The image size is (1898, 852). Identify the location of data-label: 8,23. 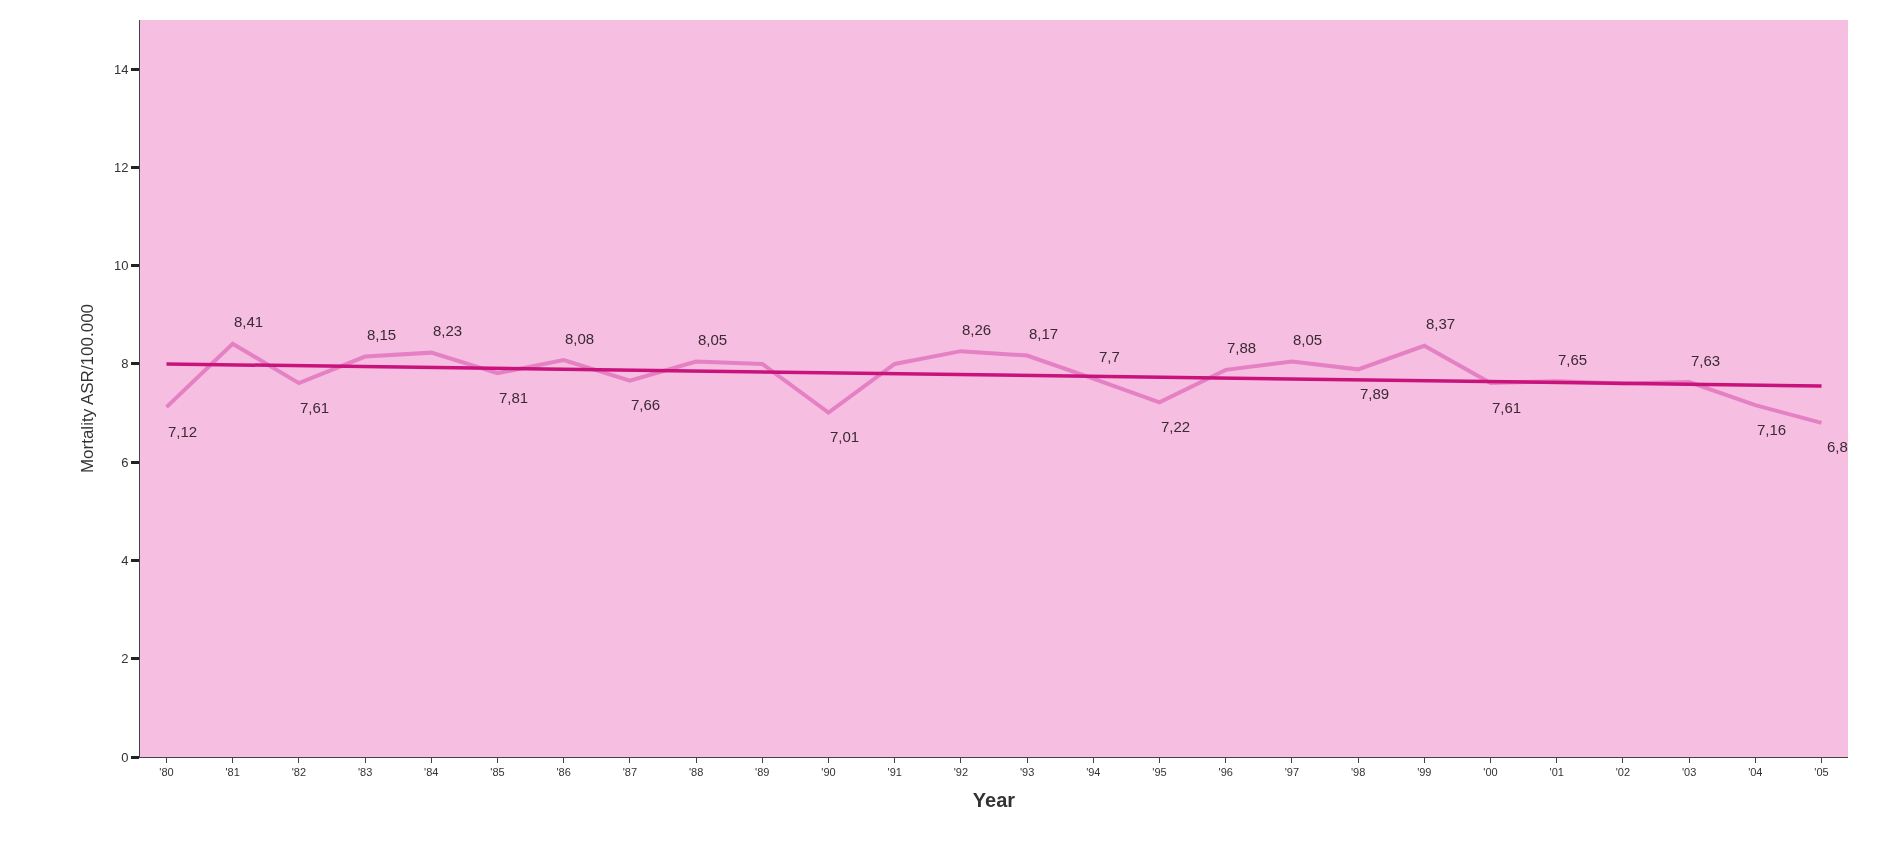
(448, 330).